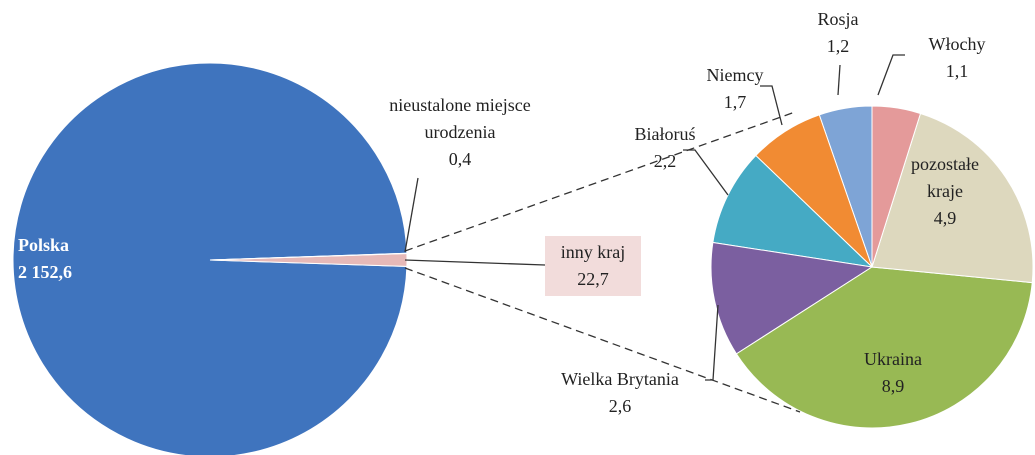  I want to click on category-label: Rosja, so click(838, 19).